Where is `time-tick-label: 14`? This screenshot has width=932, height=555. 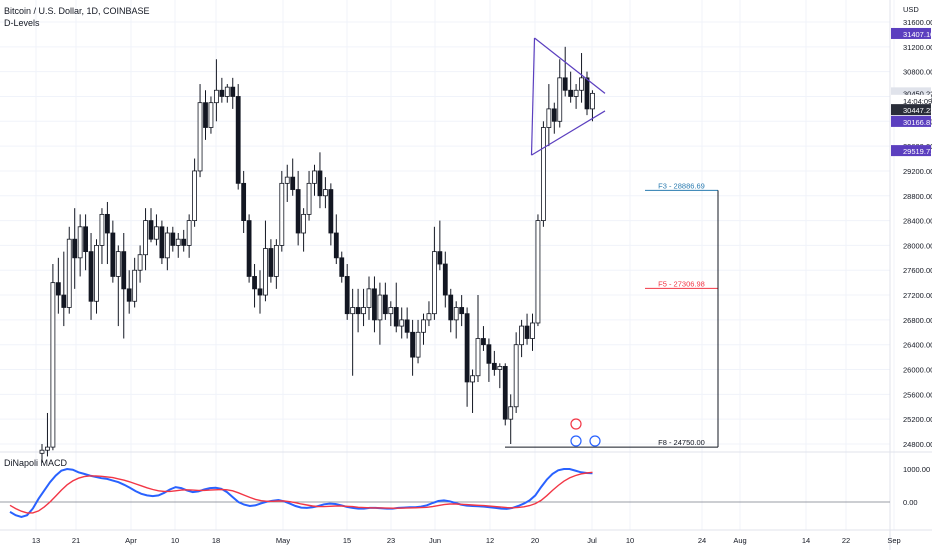 time-tick-label: 14 is located at coordinates (806, 540).